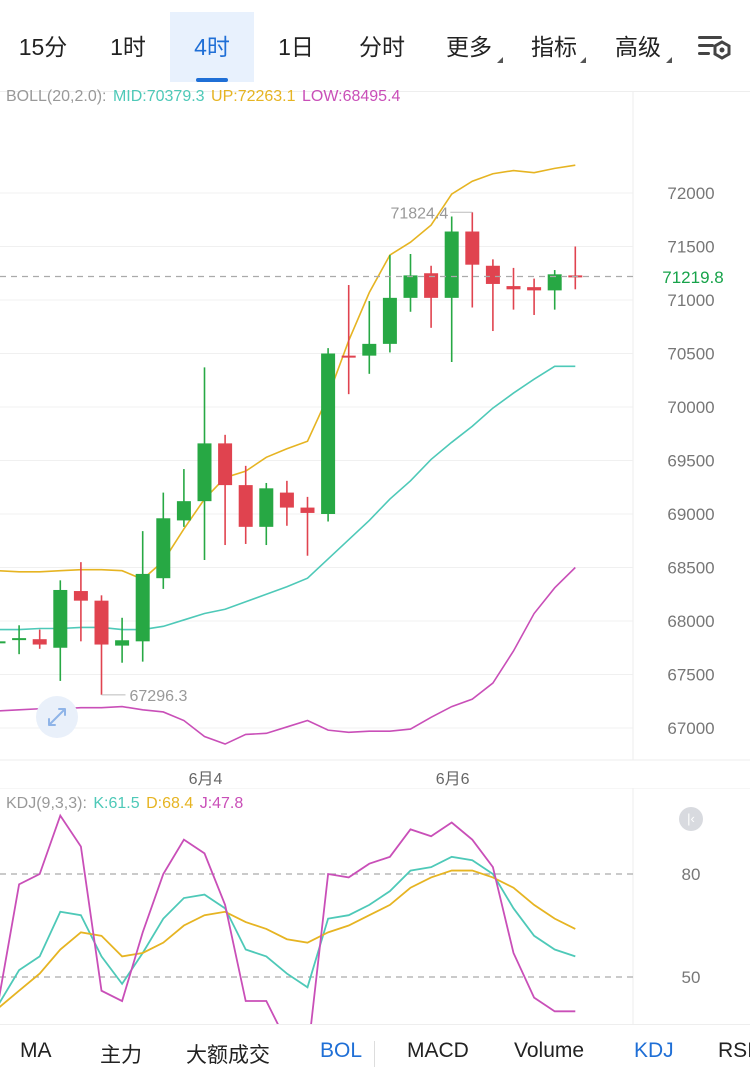 The width and height of the screenshot is (750, 1086). I want to click on boll-low: LOW:68495.4, so click(351, 96).